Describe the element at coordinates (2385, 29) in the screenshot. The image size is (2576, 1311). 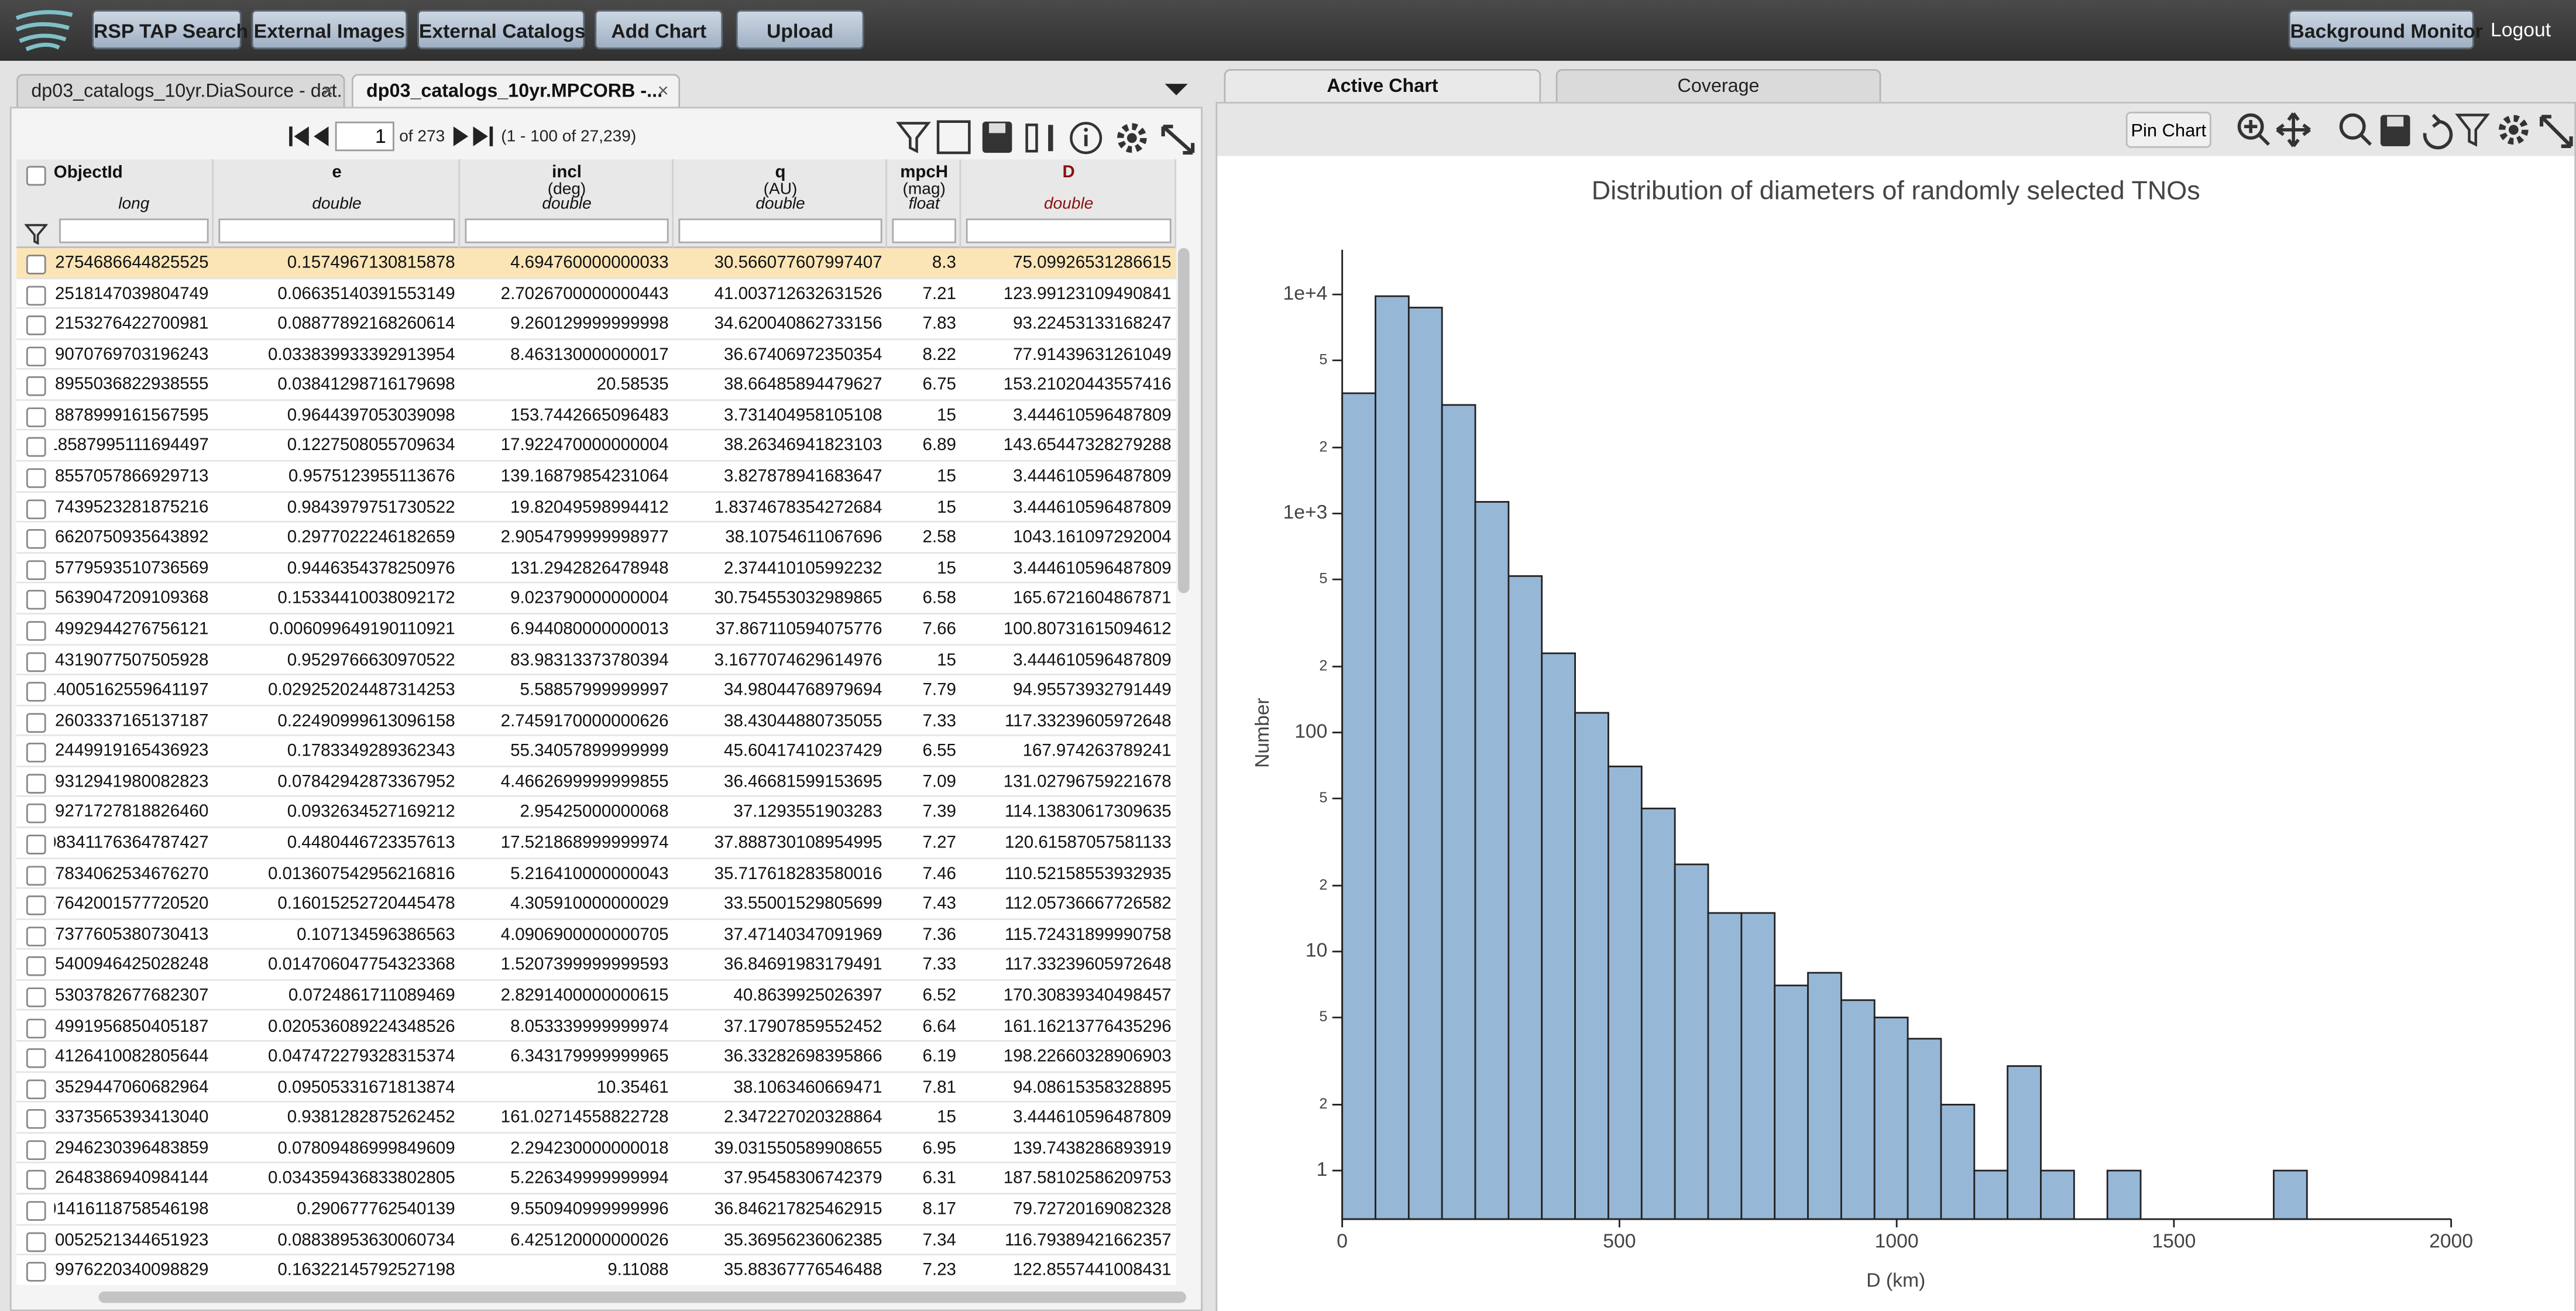
I see `button: Background Monitor` at that location.